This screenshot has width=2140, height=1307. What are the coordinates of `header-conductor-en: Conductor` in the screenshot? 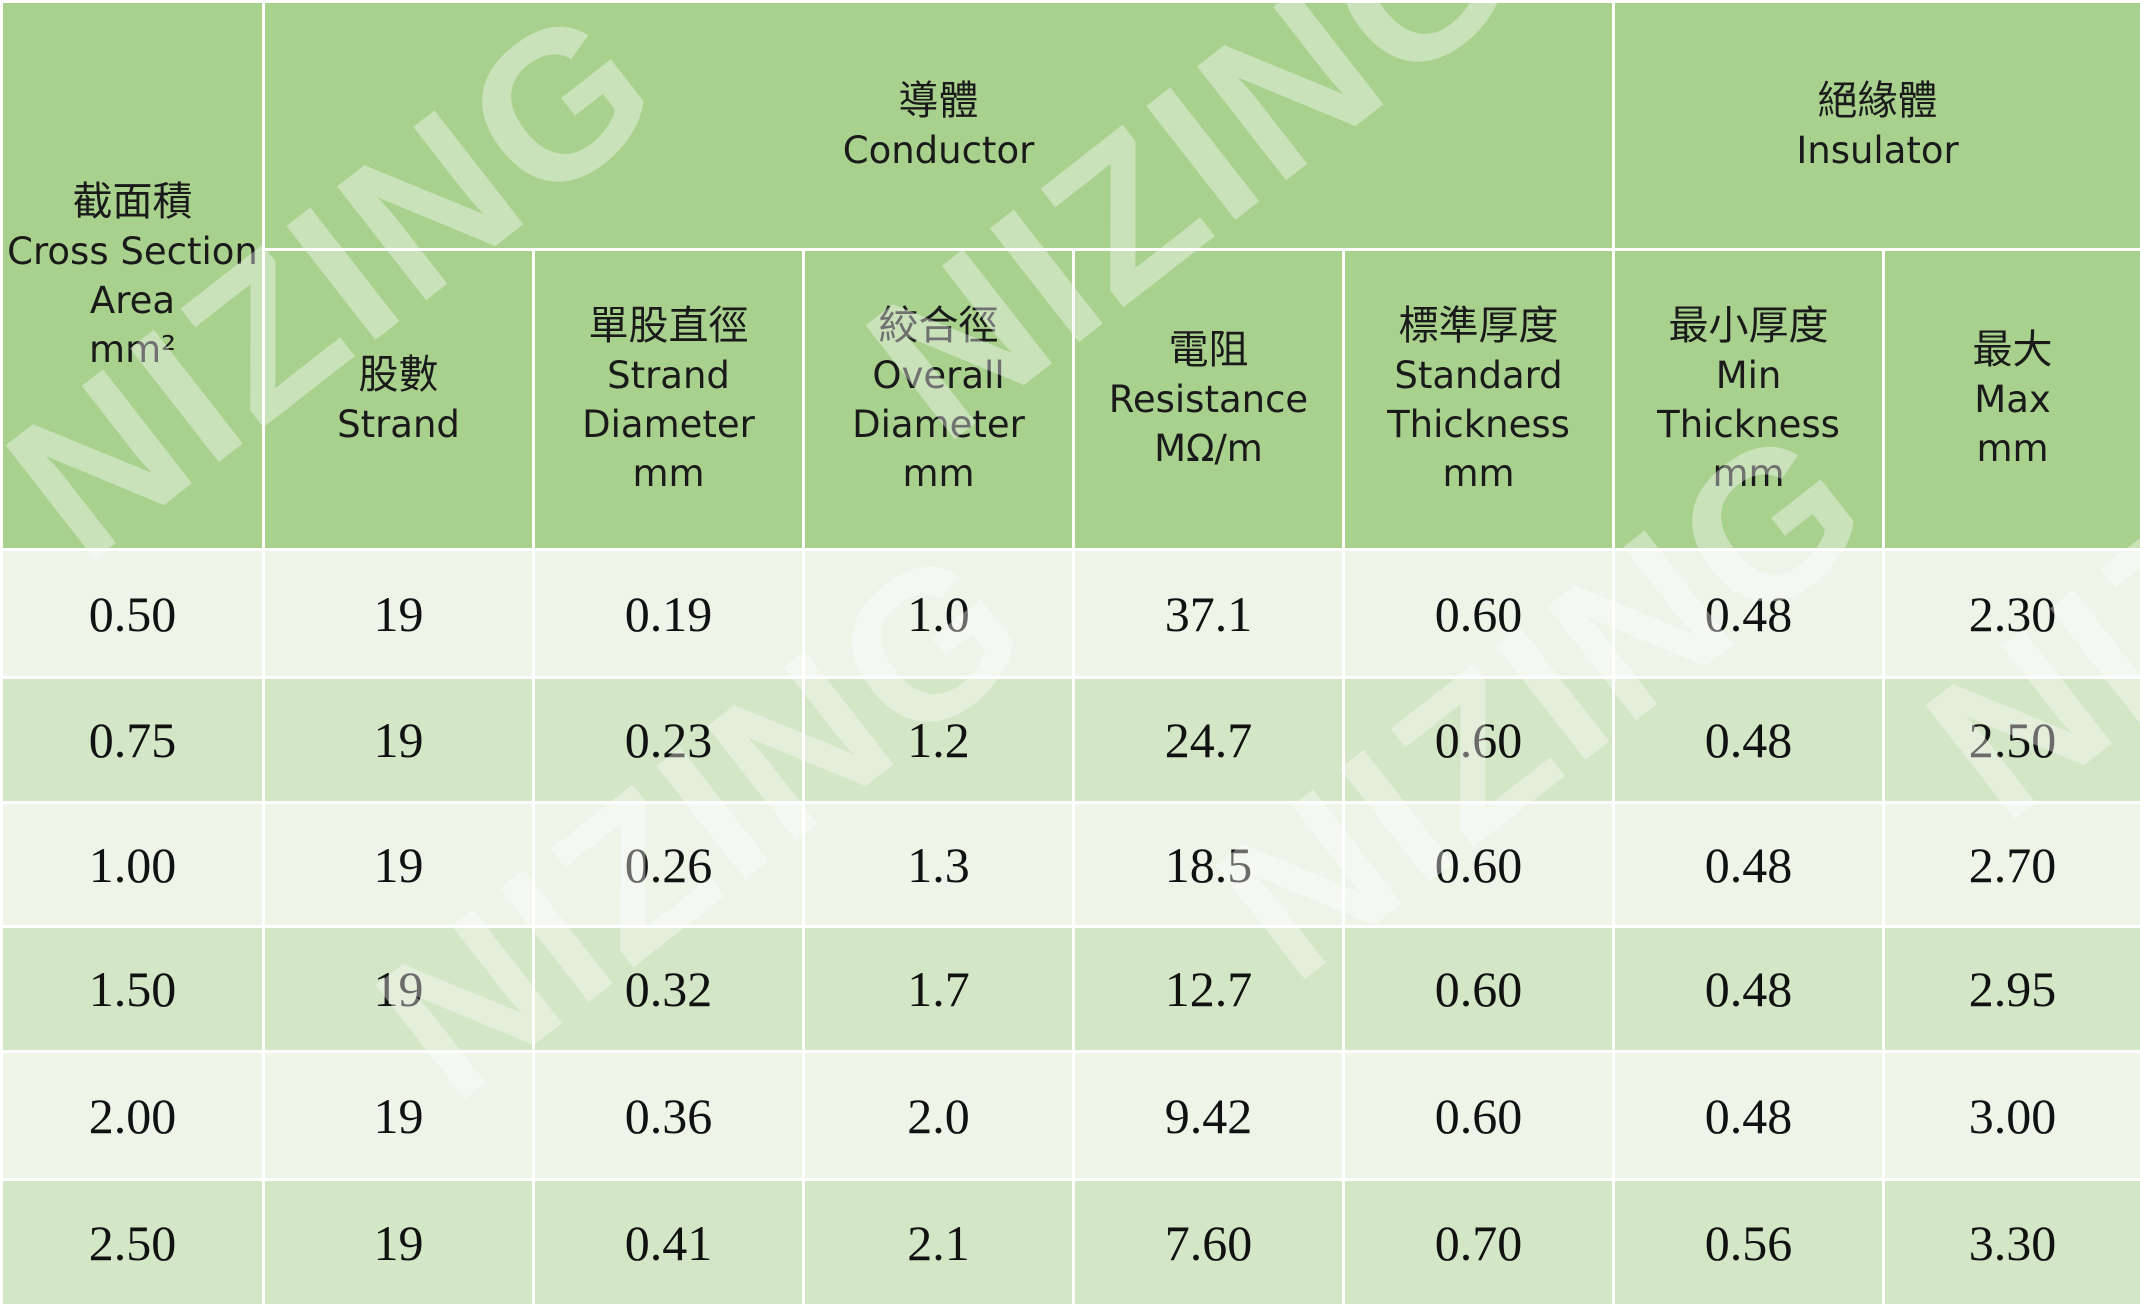 It's located at (938, 150).